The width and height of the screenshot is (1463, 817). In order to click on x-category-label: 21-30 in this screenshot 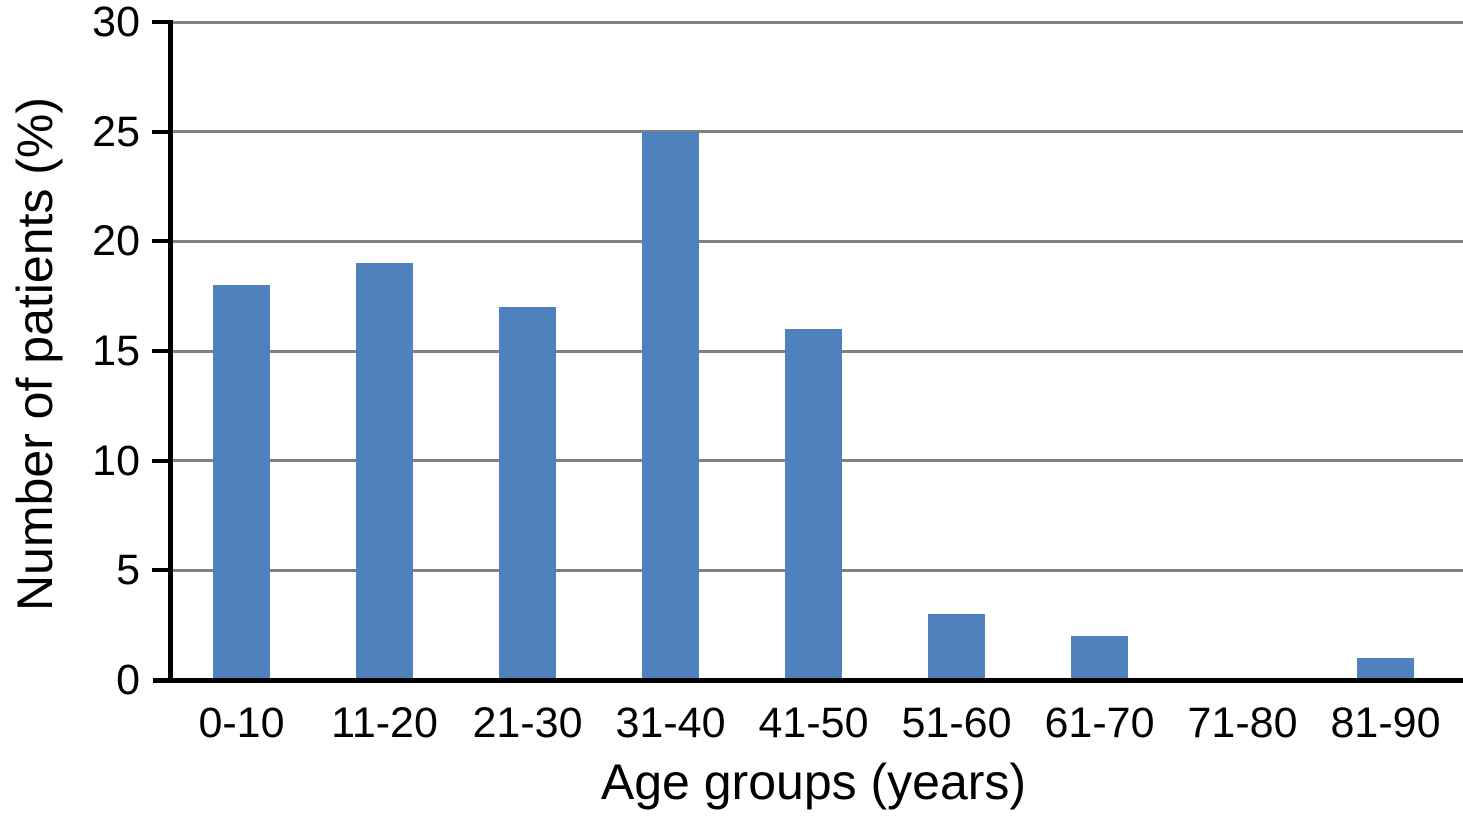, I will do `click(527, 723)`.